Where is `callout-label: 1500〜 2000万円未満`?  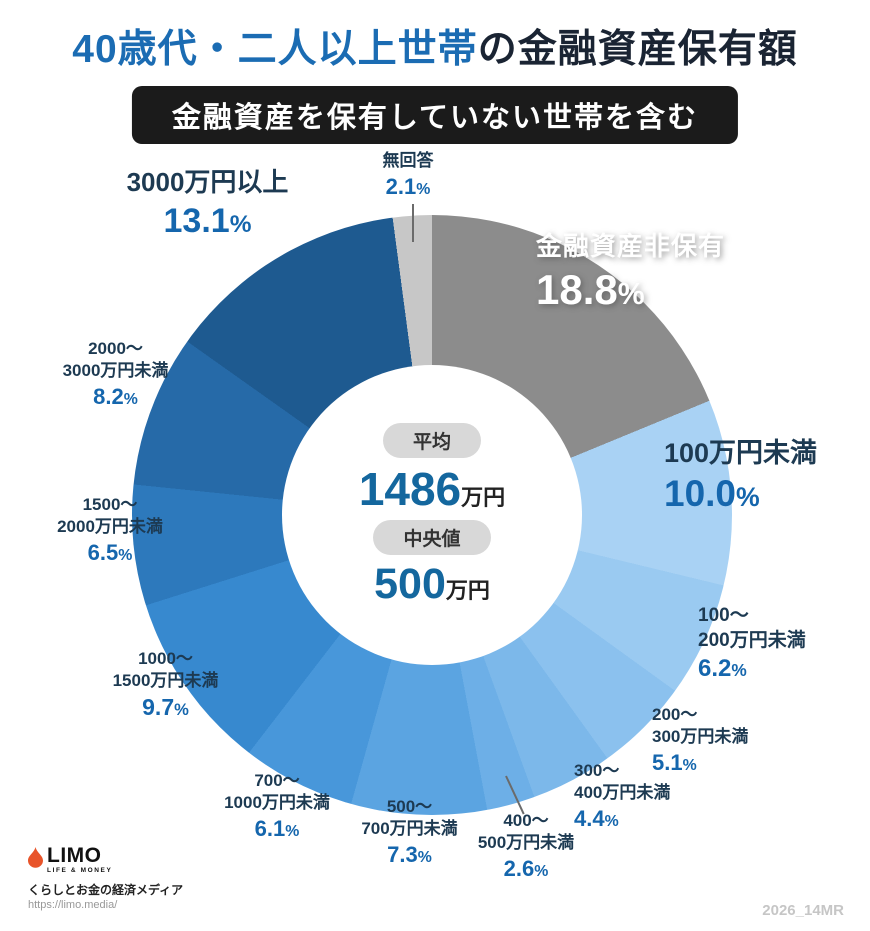
callout-label: 1500〜 2000万円未満 is located at coordinates (110, 516).